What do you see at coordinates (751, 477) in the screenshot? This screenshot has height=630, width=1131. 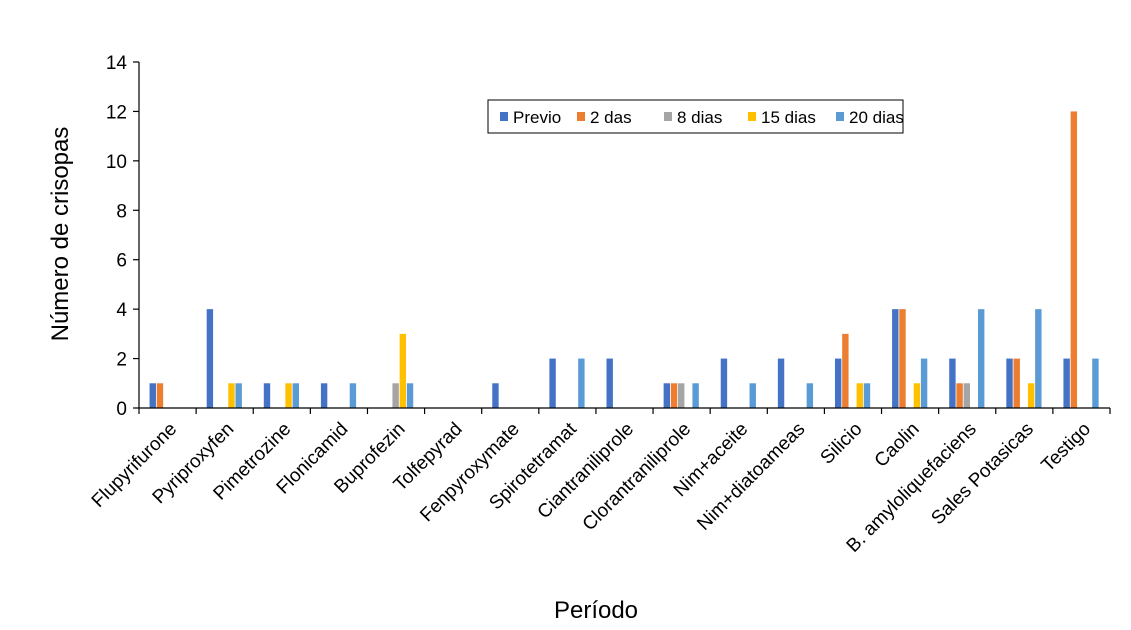 I see `x-tick-label: Nim+diatoameas` at bounding box center [751, 477].